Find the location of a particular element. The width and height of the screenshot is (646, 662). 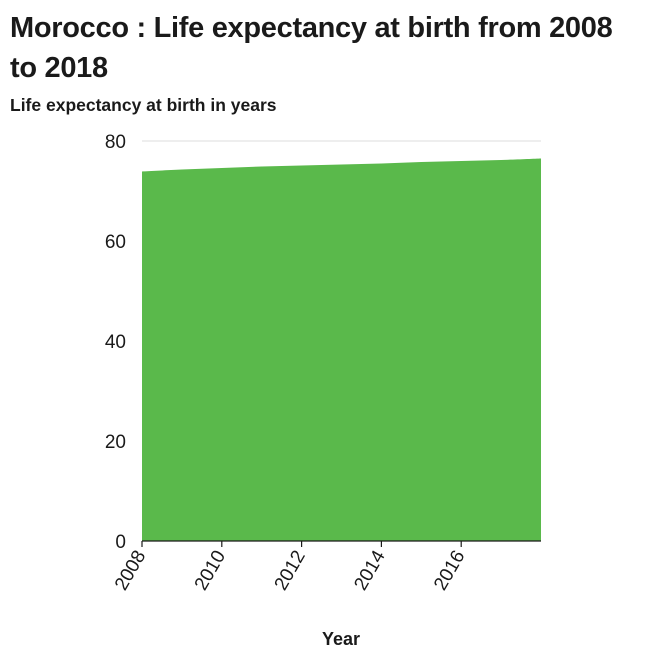

y-axis-ticks: 0 20 40 60 80 is located at coordinates (115, 342).